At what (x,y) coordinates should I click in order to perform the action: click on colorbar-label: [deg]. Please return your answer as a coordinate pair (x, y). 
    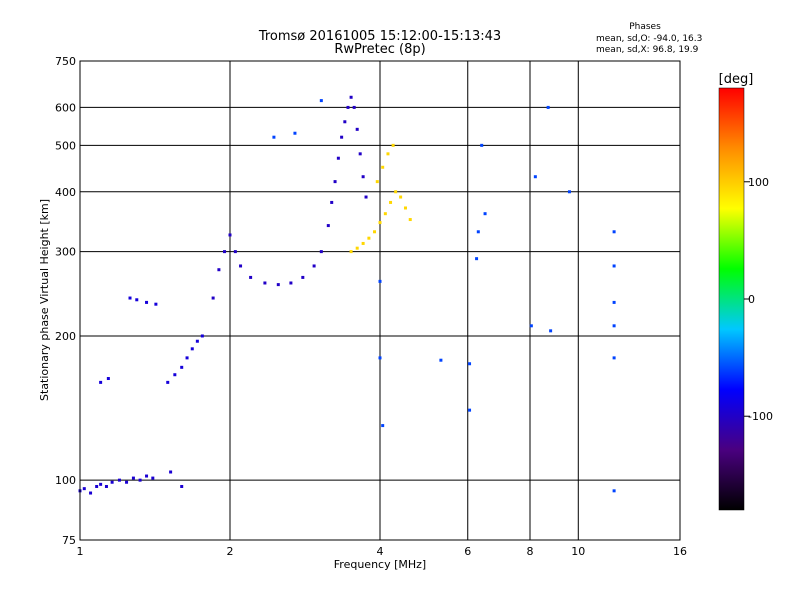
    Looking at the image, I should click on (736, 79).